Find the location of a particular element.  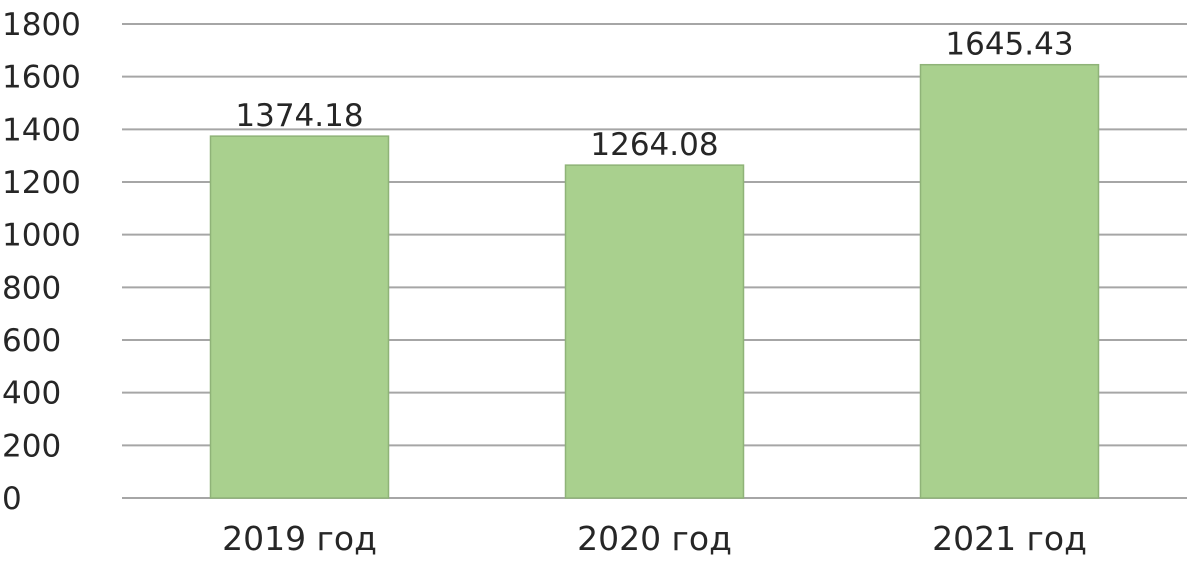

y-tick-label: 600 is located at coordinates (31, 341).